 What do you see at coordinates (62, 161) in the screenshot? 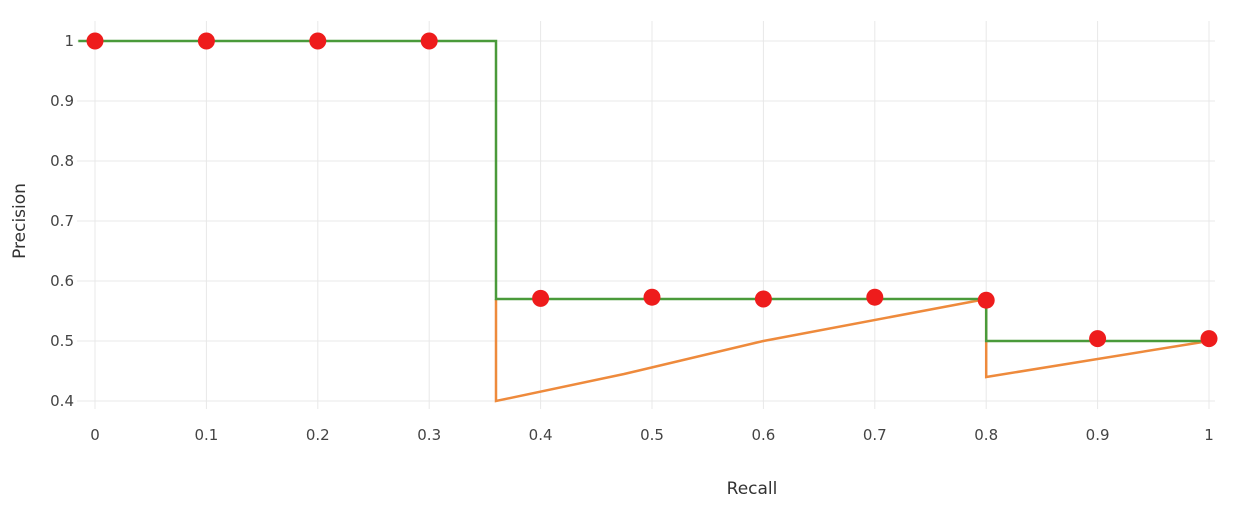
I see `y-tick-label: 0.8` at bounding box center [62, 161].